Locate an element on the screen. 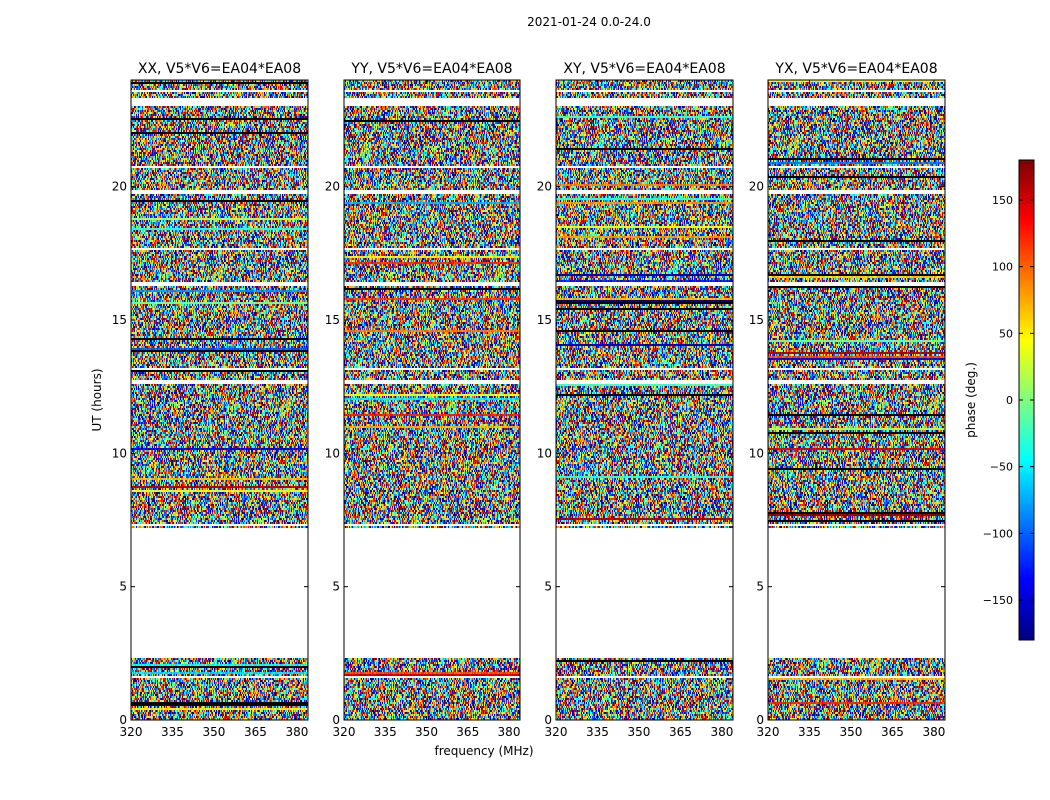 Image resolution: width=1050 pixels, height=800 pixels. colorbar-tick-label: −100 is located at coordinates (998, 533).